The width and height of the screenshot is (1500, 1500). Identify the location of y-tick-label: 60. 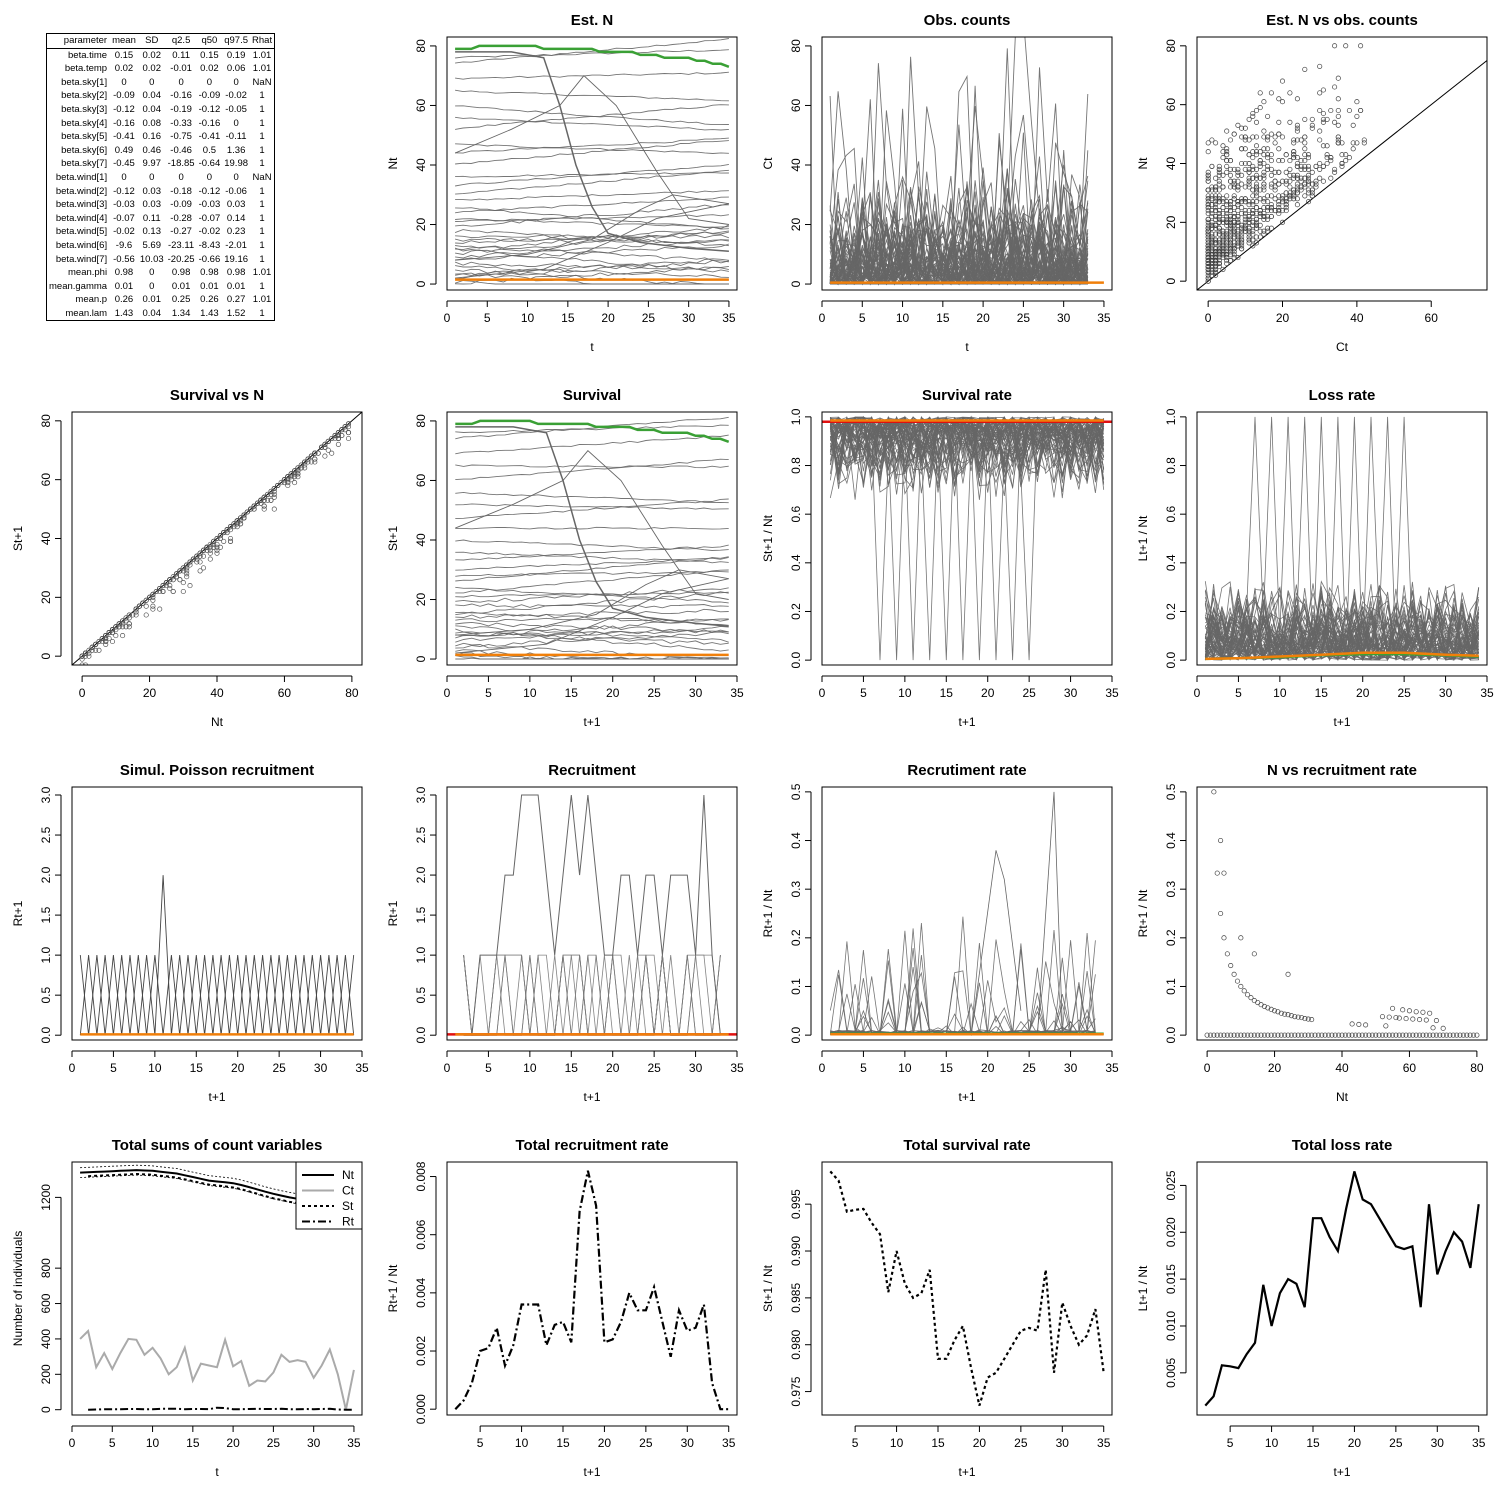
(46, 480).